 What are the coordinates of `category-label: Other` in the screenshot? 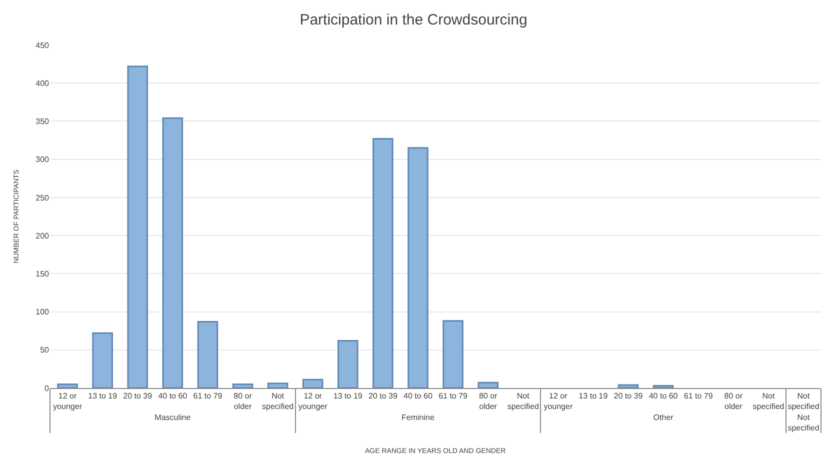 It's located at (663, 417).